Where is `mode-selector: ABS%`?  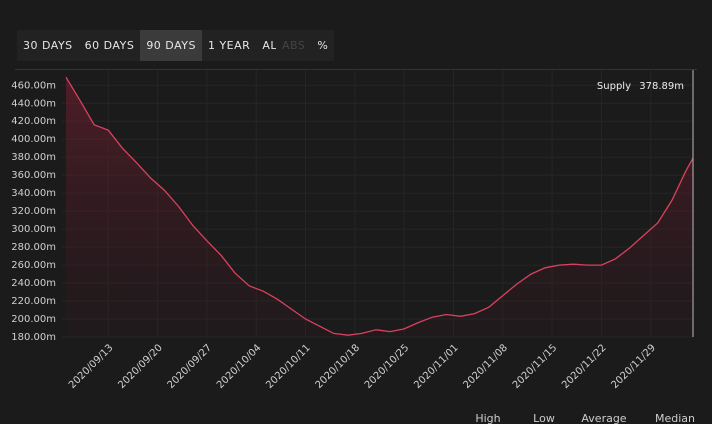 mode-selector: ABS% is located at coordinates (305, 45).